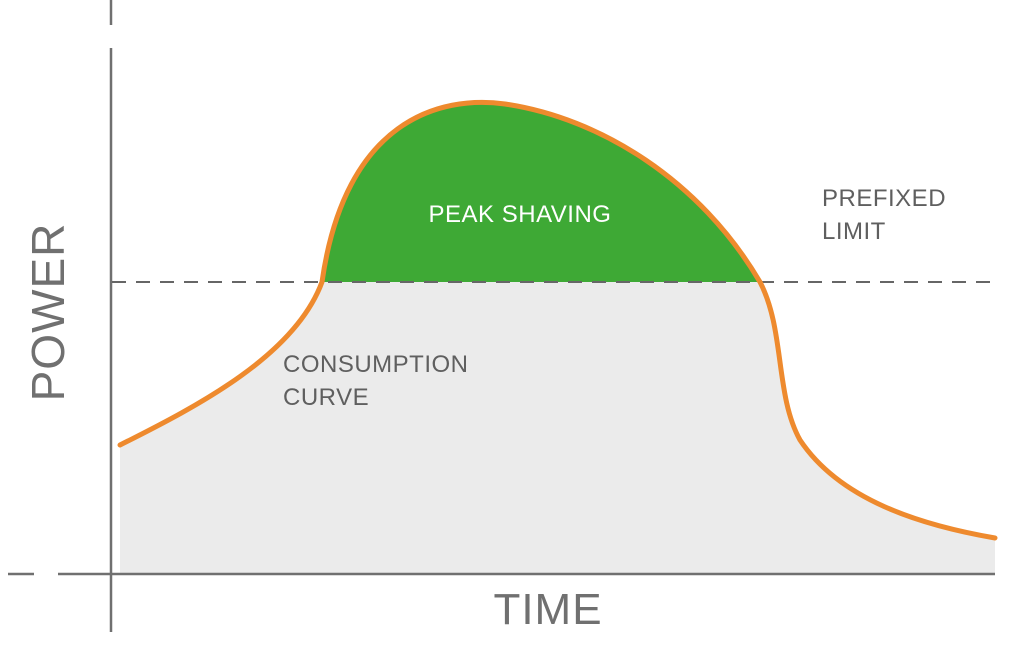  What do you see at coordinates (887, 215) in the screenshot?
I see `prefixed-limit-label: PREFIXED LIMIT` at bounding box center [887, 215].